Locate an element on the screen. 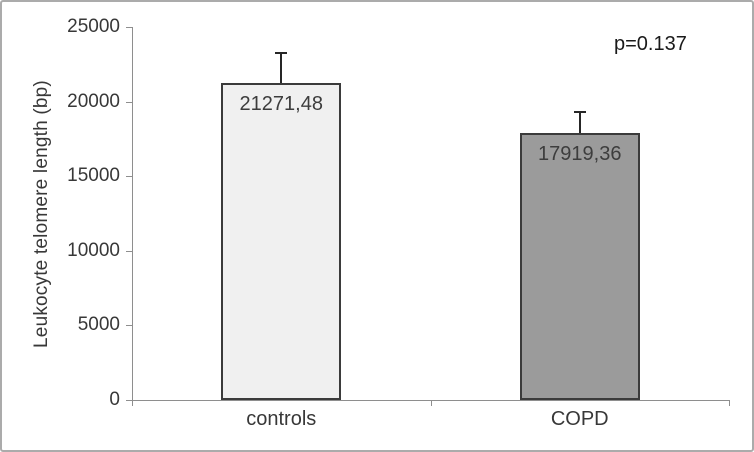 This screenshot has height=452, width=754. bar-controls is located at coordinates (281, 241).